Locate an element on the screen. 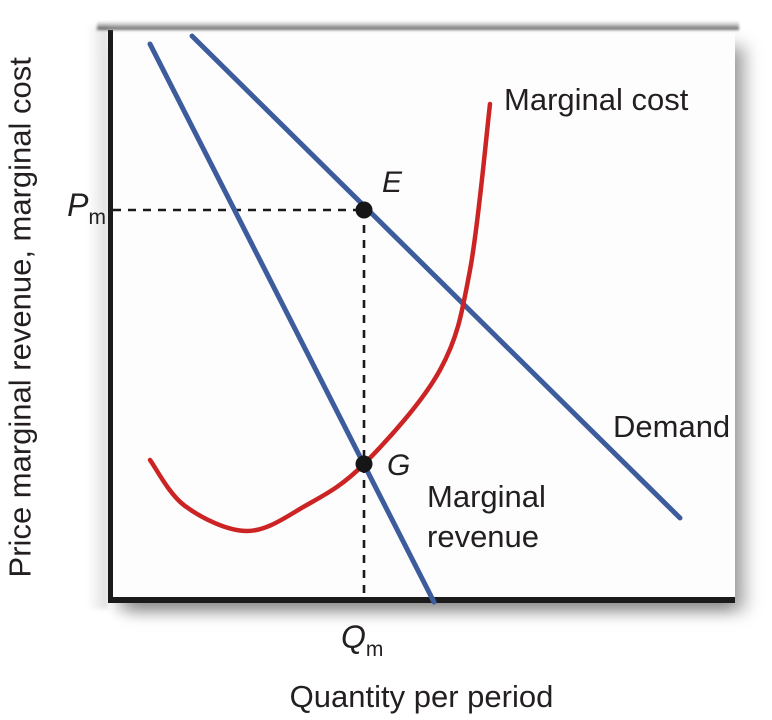  pm-subscript: m is located at coordinates (97, 217).